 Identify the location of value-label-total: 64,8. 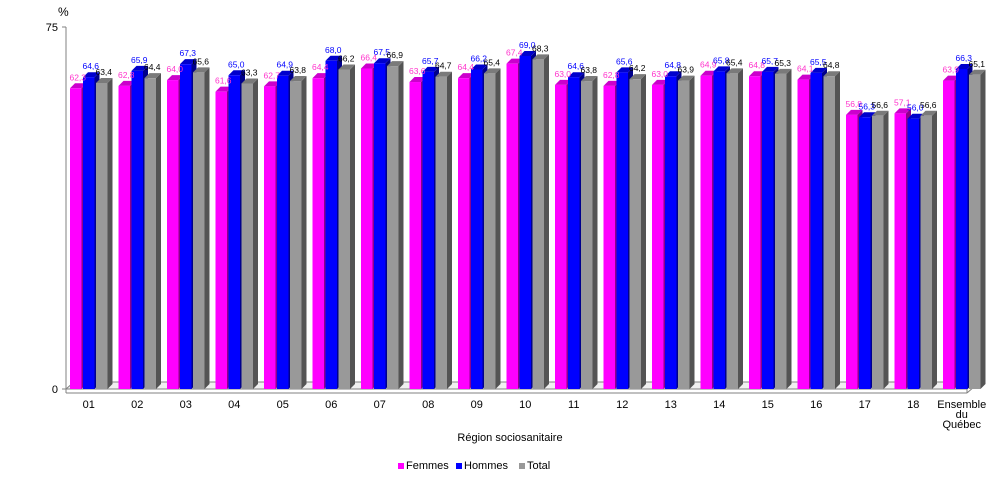
(831, 65).